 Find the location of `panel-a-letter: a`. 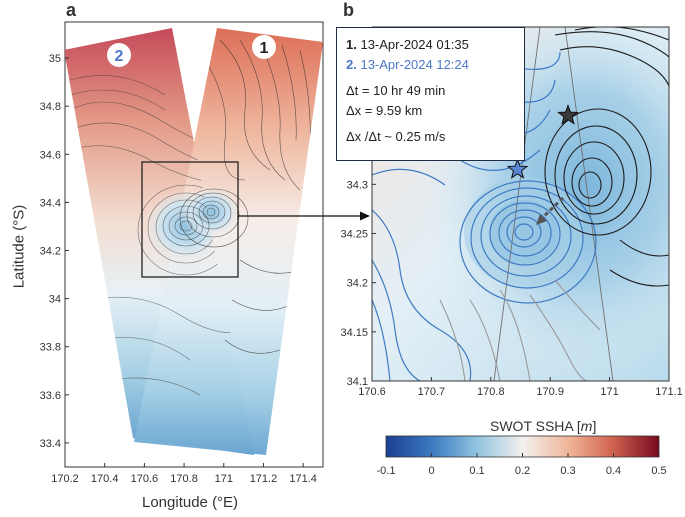

panel-a-letter: a is located at coordinates (71, 10).